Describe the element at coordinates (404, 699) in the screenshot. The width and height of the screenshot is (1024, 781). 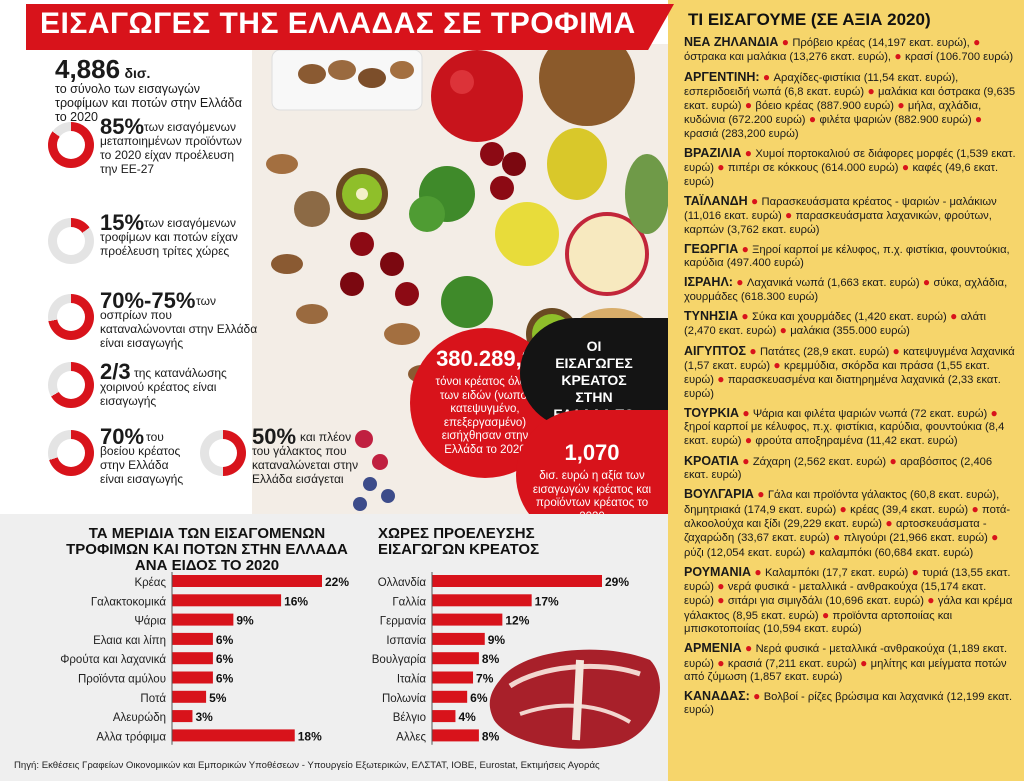
I see `category-label: Πολωνία` at that location.